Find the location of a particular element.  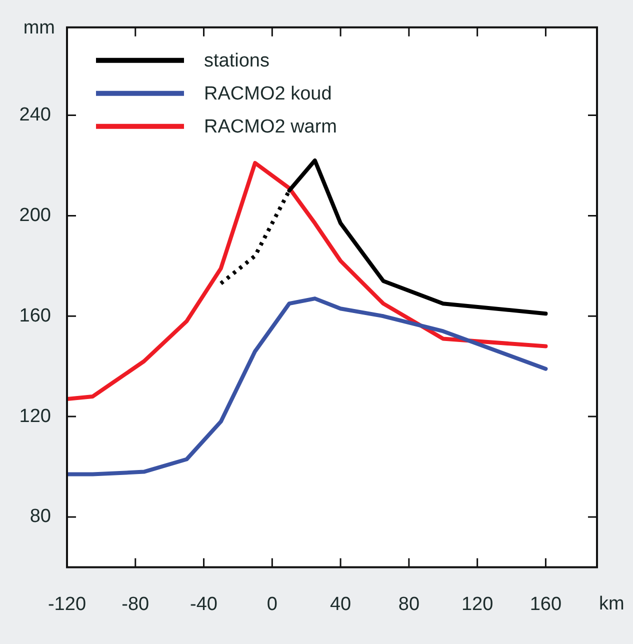

legend-label: RACMO2 koud is located at coordinates (268, 94).